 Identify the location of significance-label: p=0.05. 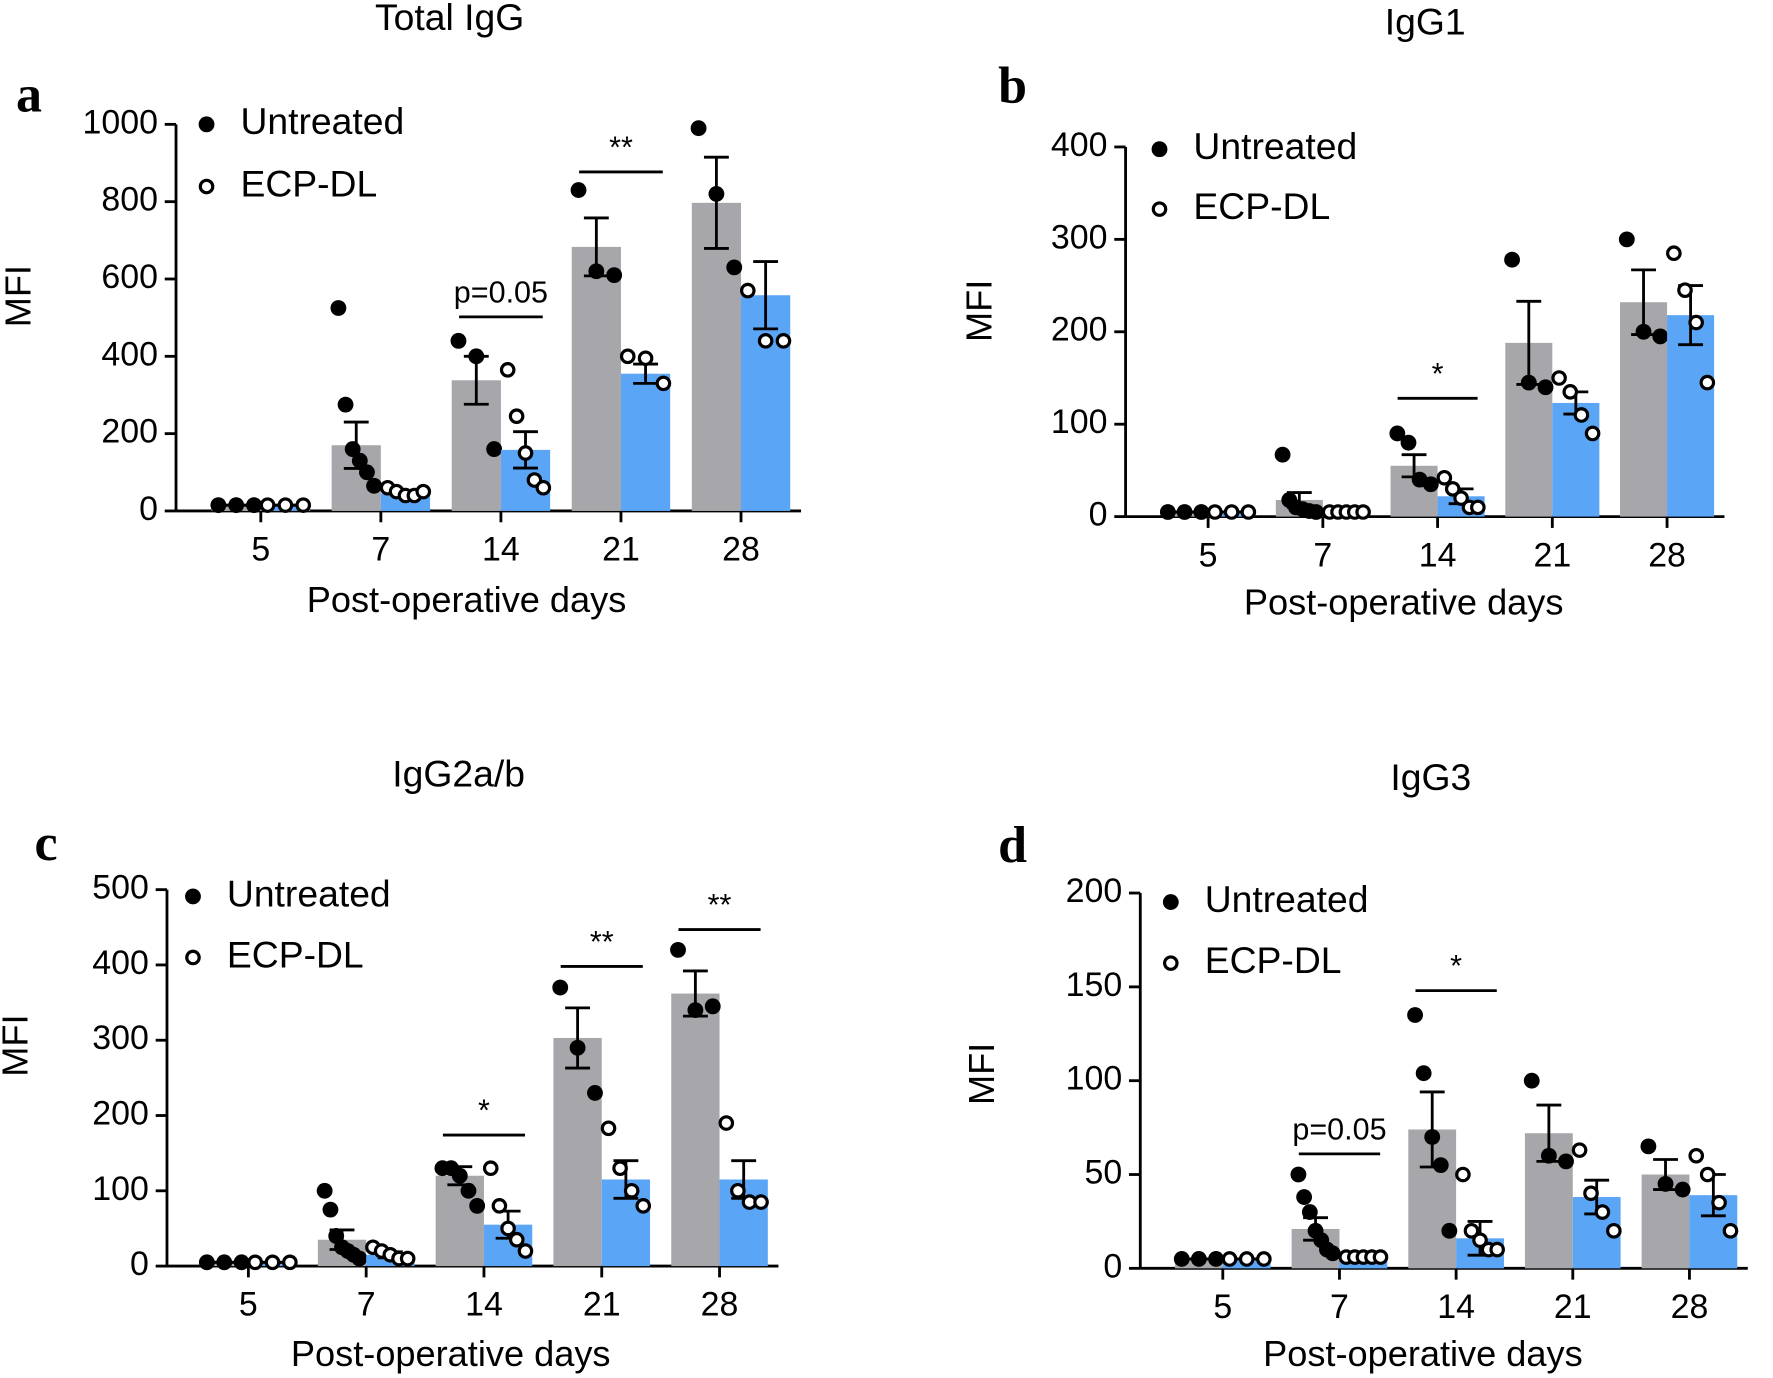
(501, 292).